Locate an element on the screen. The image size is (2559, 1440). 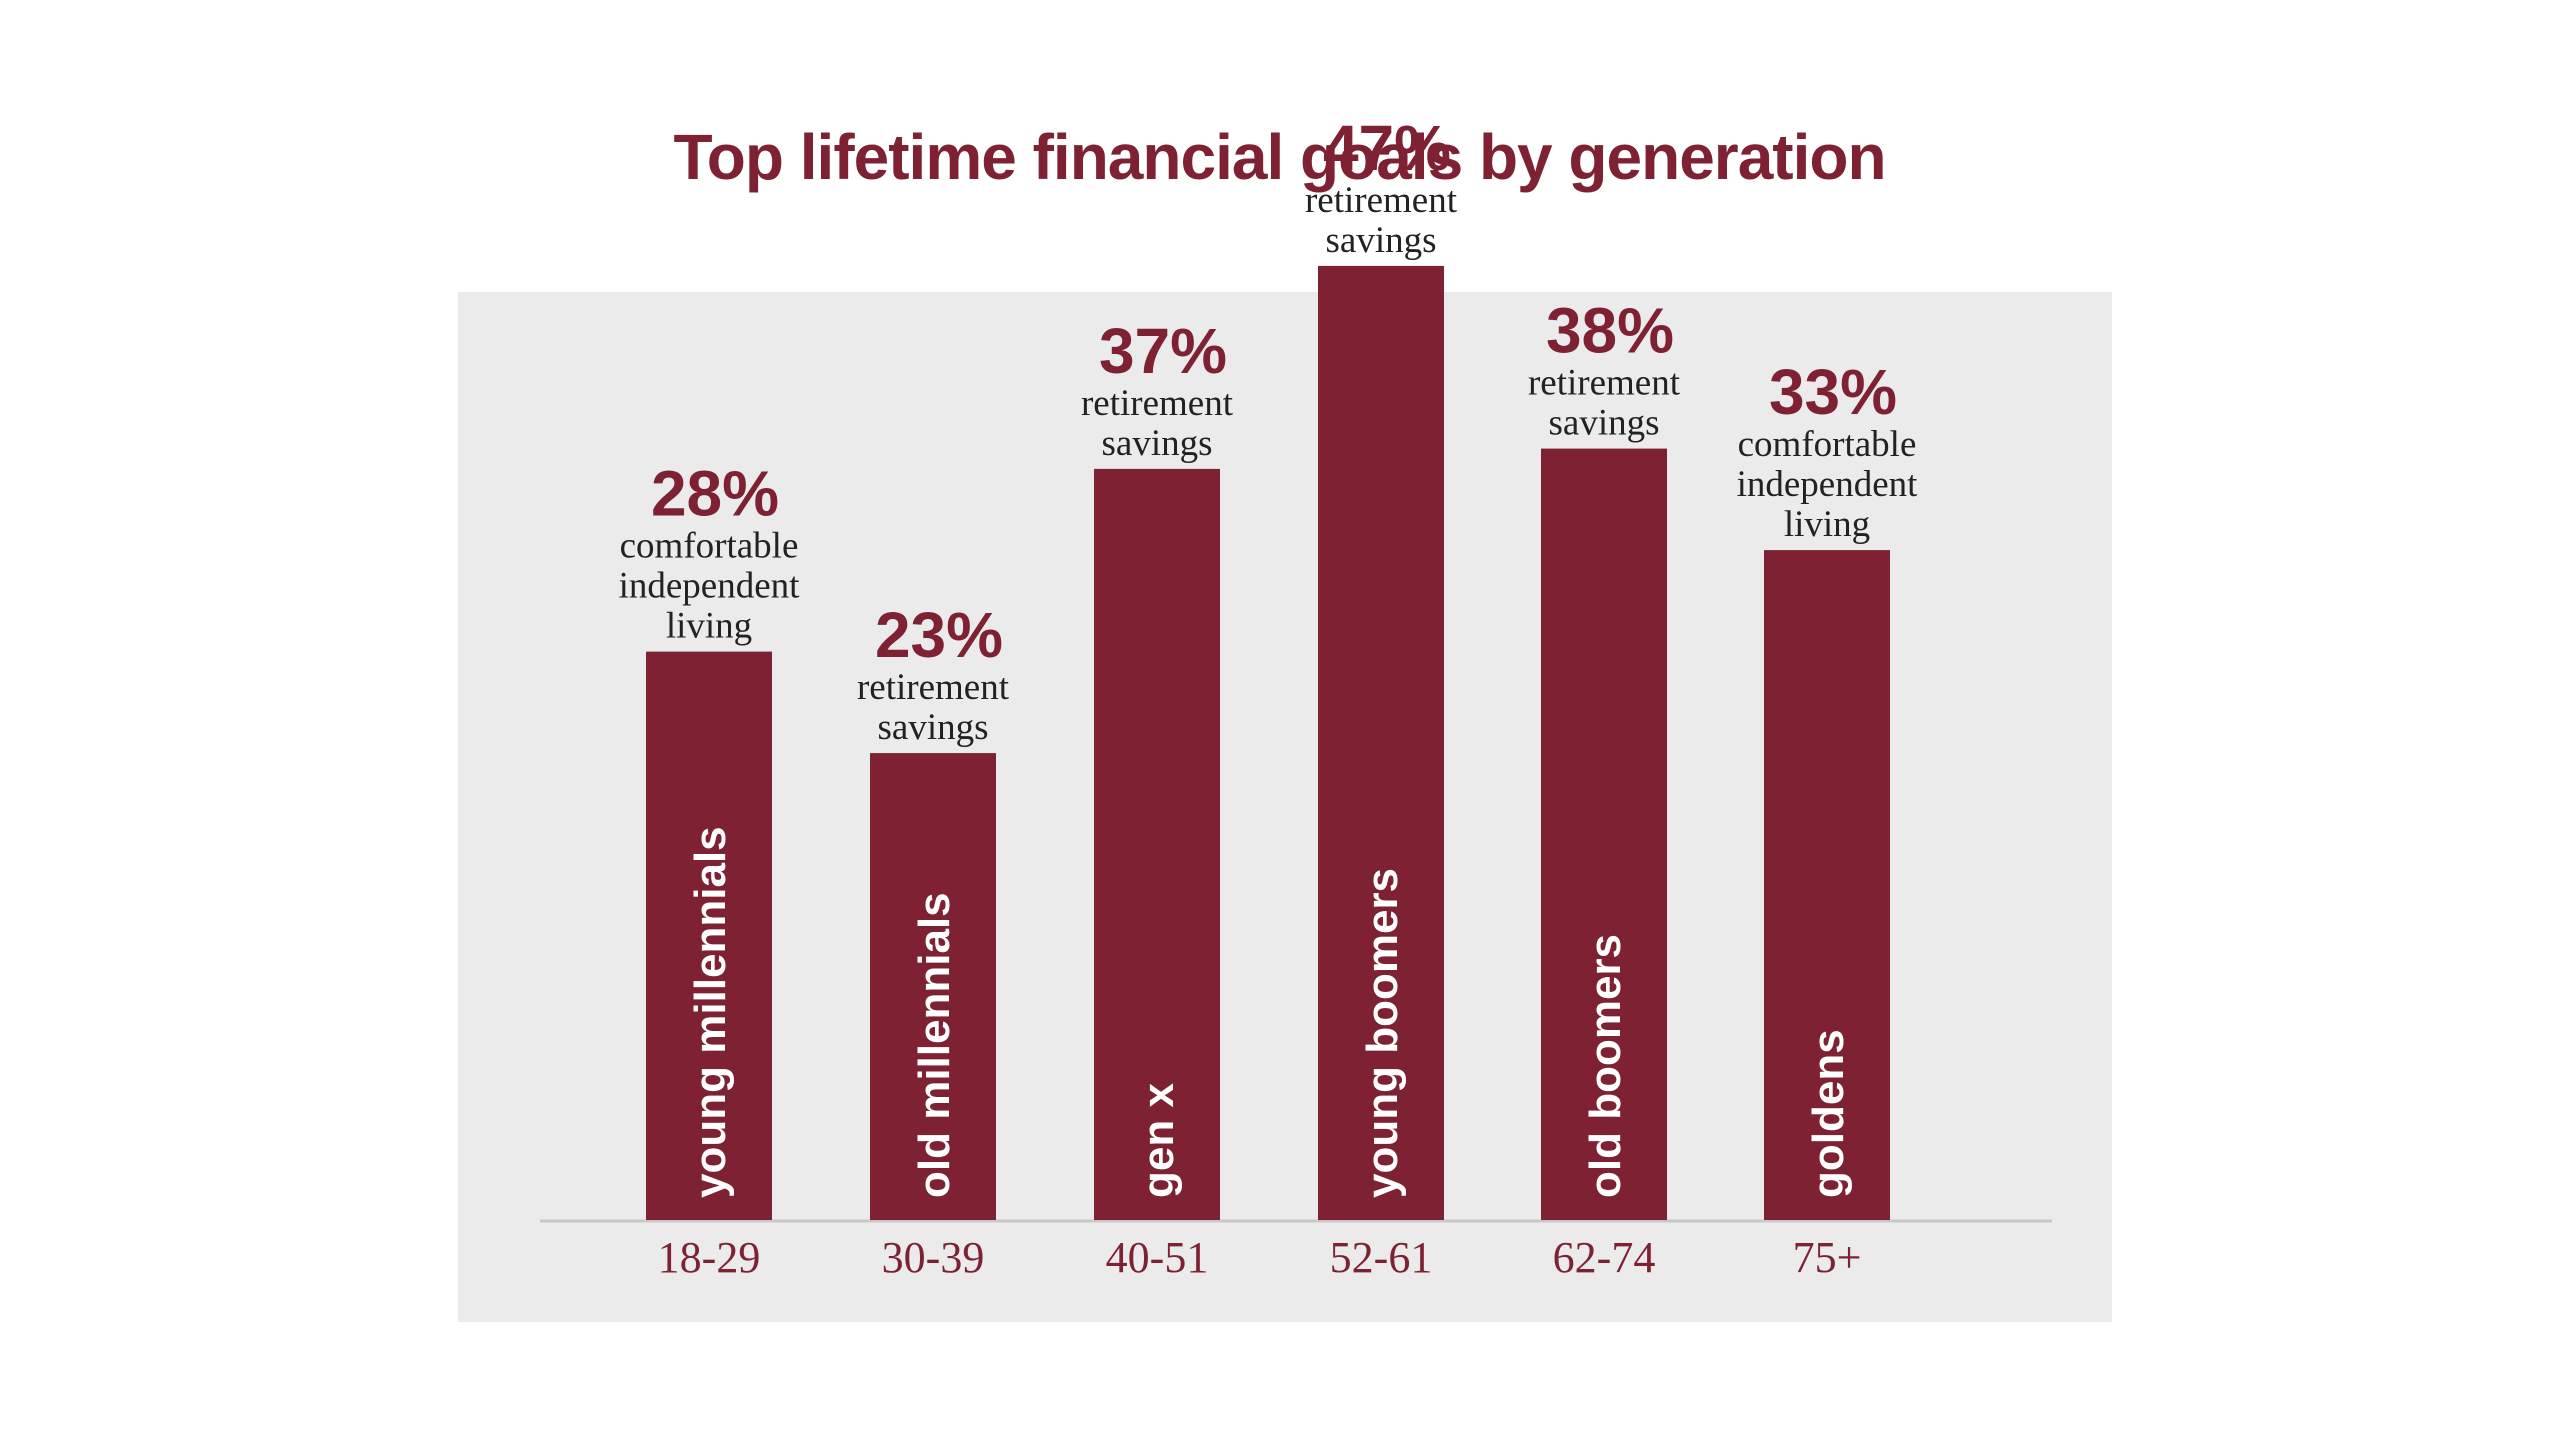
generation-label: young boomers is located at coordinates (1382, 1033).